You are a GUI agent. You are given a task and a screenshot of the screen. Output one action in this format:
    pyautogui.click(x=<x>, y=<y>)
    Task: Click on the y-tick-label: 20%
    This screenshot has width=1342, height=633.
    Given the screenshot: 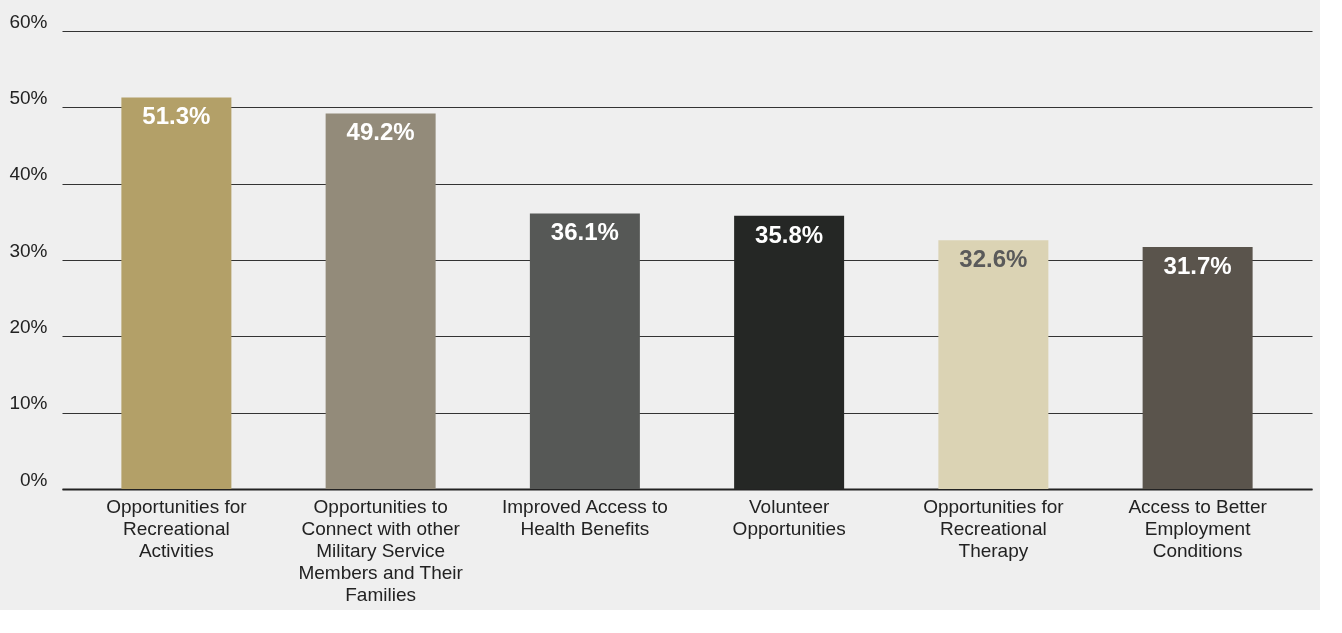 What is the action you would take?
    pyautogui.click(x=28, y=326)
    